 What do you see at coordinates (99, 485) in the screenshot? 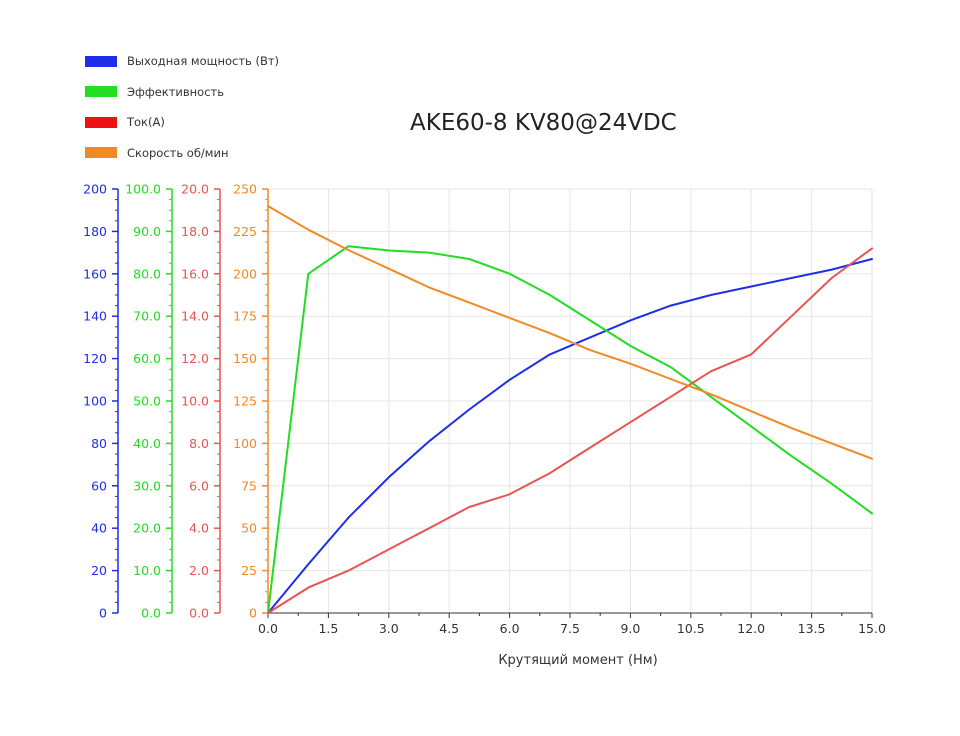
I see `y-tick-label-power: 60` at bounding box center [99, 485].